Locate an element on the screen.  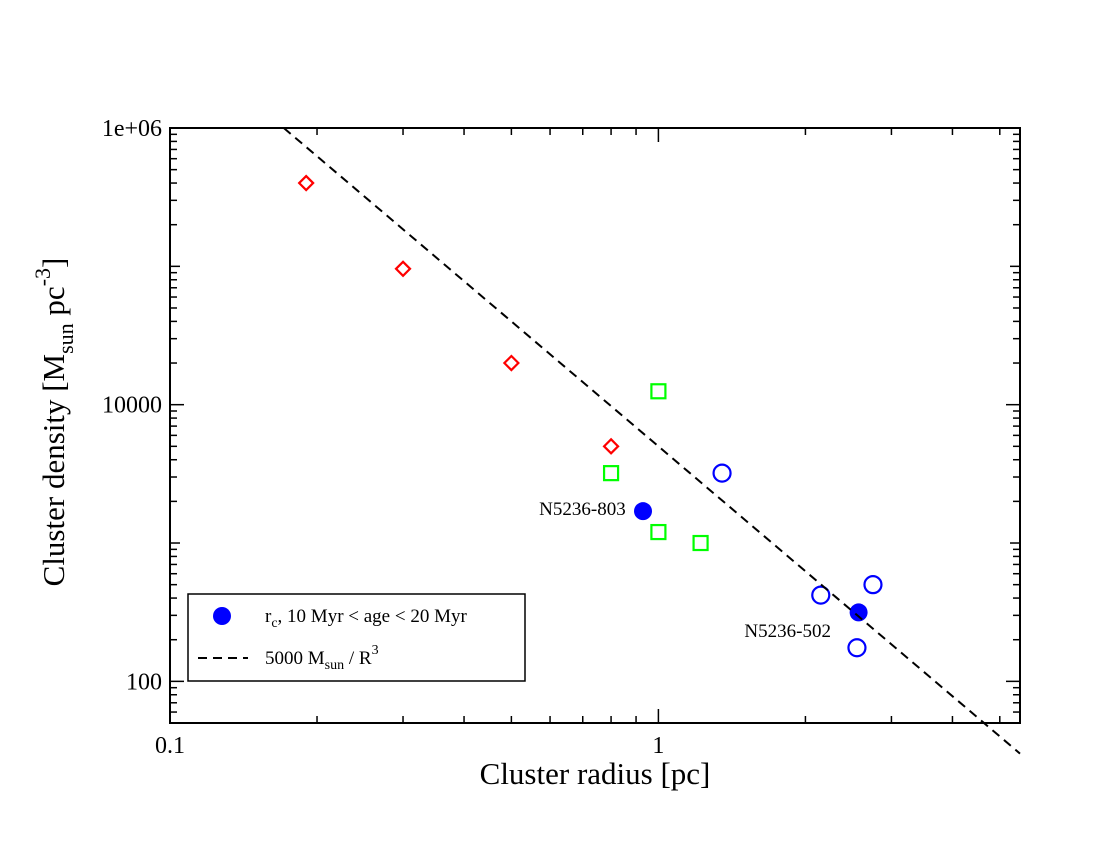
x-axis-title: Cluster radius [pc] is located at coordinates (595, 773).